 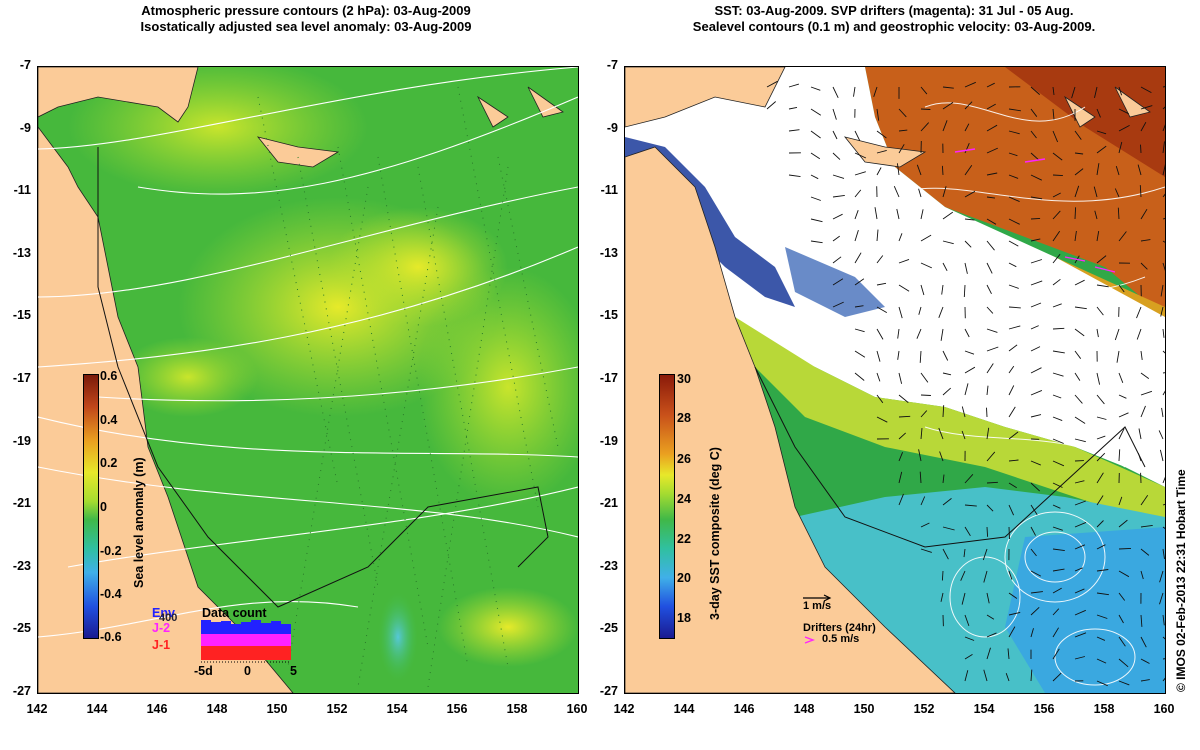 I want to click on x-tick-label: 142, so click(x=37, y=709).